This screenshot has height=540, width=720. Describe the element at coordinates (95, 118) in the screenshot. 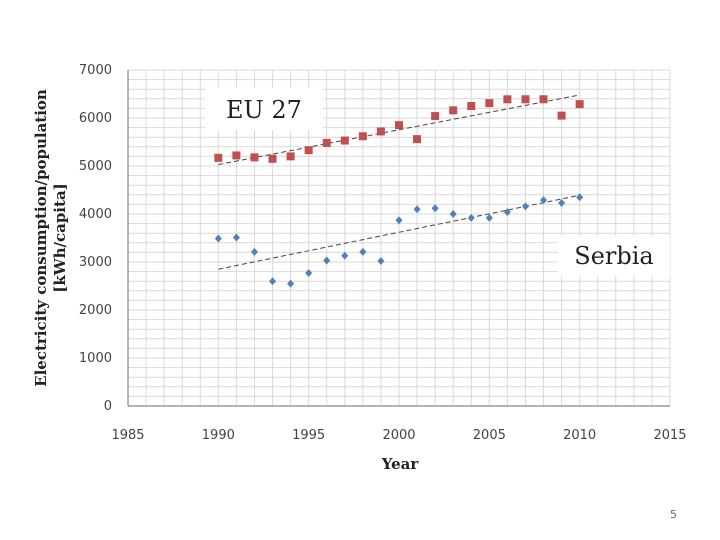

I see `y-tick-label: 6000` at that location.